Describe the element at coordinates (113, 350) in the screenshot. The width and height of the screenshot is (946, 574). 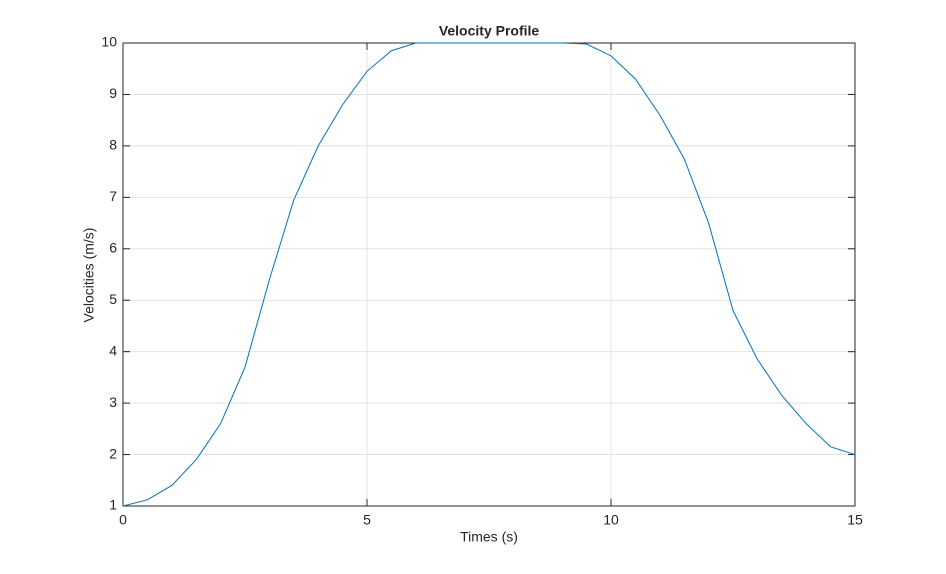
I see `y-tick-label: 4` at that location.